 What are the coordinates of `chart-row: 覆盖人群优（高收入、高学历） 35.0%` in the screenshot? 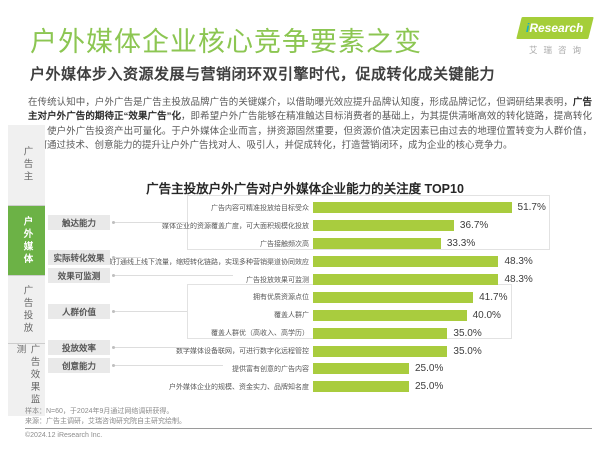 It's located at (300, 333).